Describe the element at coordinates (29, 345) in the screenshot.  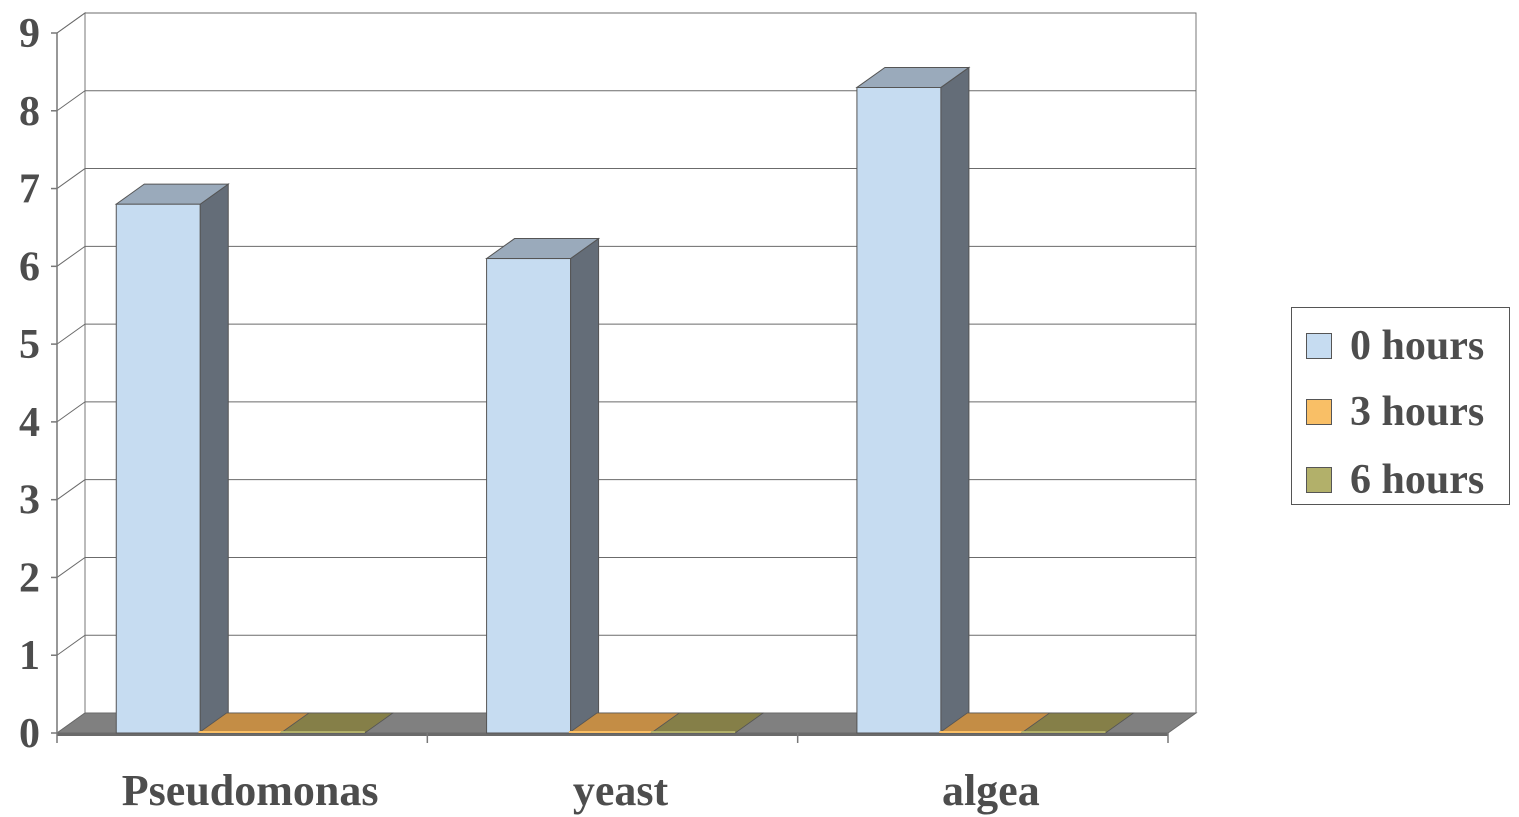
I see `y-tick-label: 5` at that location.